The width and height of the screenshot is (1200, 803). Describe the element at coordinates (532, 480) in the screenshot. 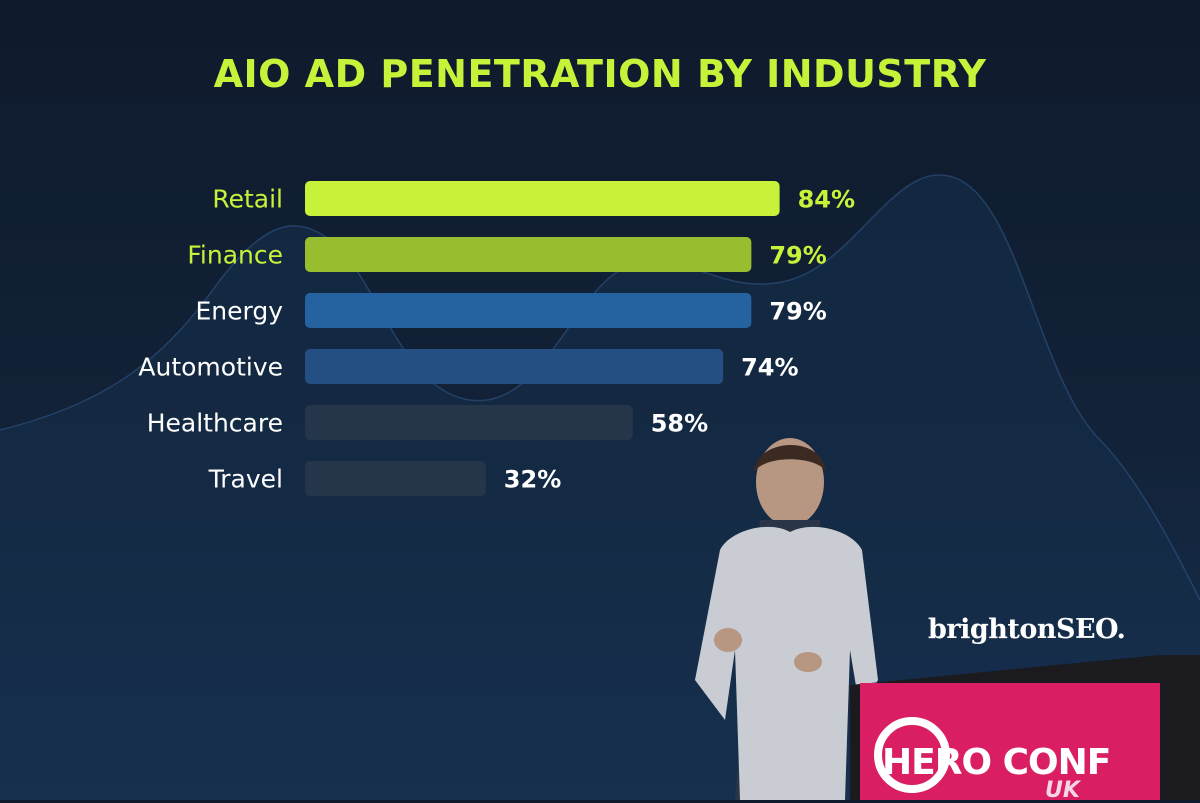

I see `value-label: 32%` at that location.